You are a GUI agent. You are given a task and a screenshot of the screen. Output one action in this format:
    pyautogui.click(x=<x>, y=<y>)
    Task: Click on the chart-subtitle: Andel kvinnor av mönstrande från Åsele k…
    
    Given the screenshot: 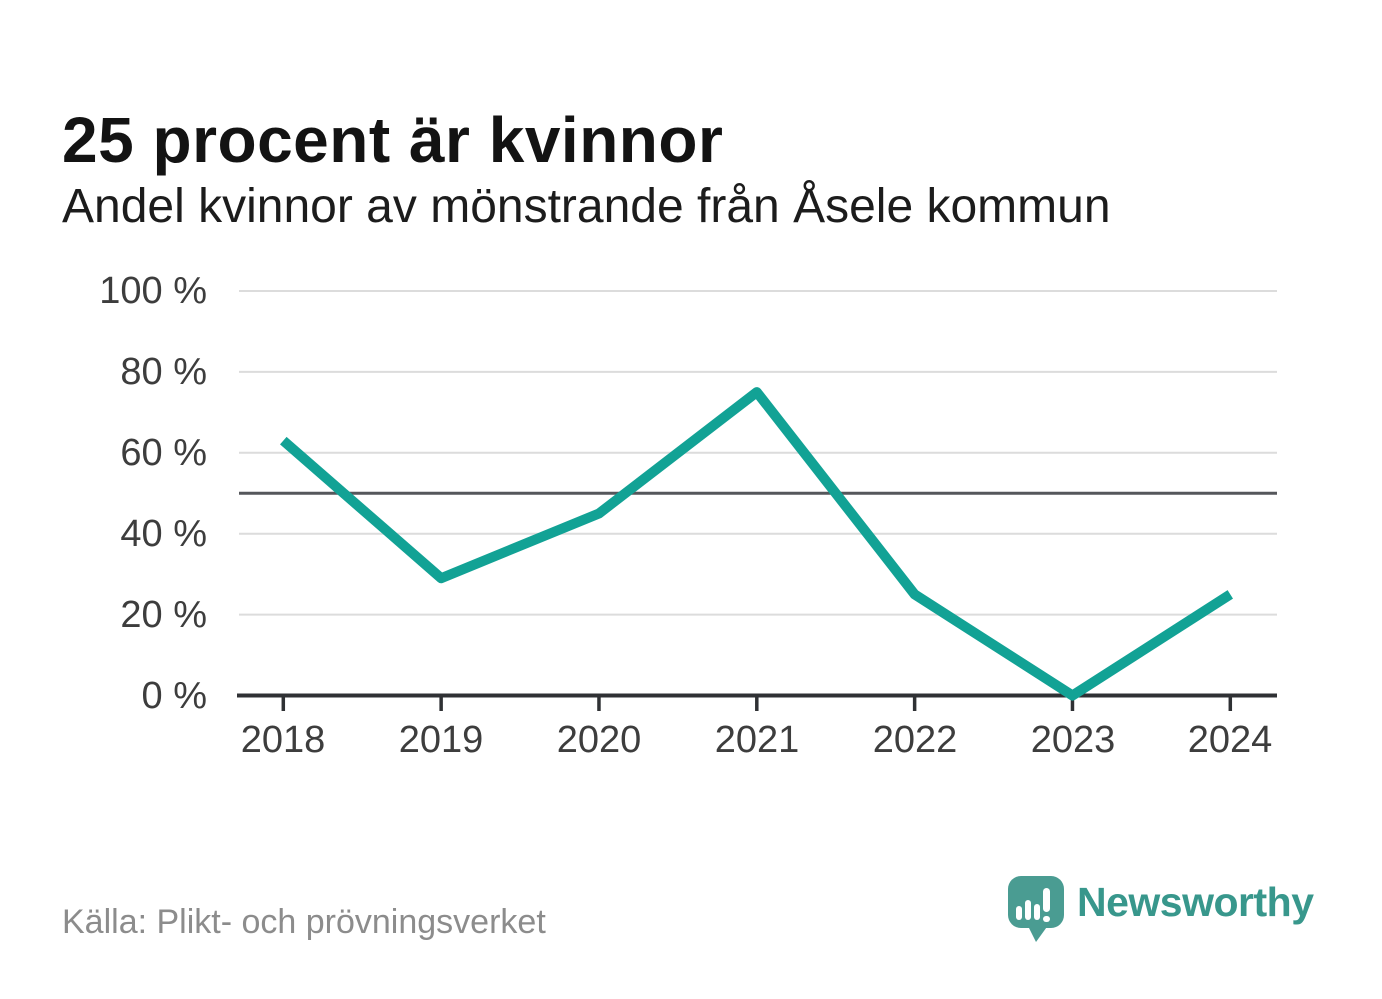 What is the action you would take?
    pyautogui.click(x=586, y=206)
    